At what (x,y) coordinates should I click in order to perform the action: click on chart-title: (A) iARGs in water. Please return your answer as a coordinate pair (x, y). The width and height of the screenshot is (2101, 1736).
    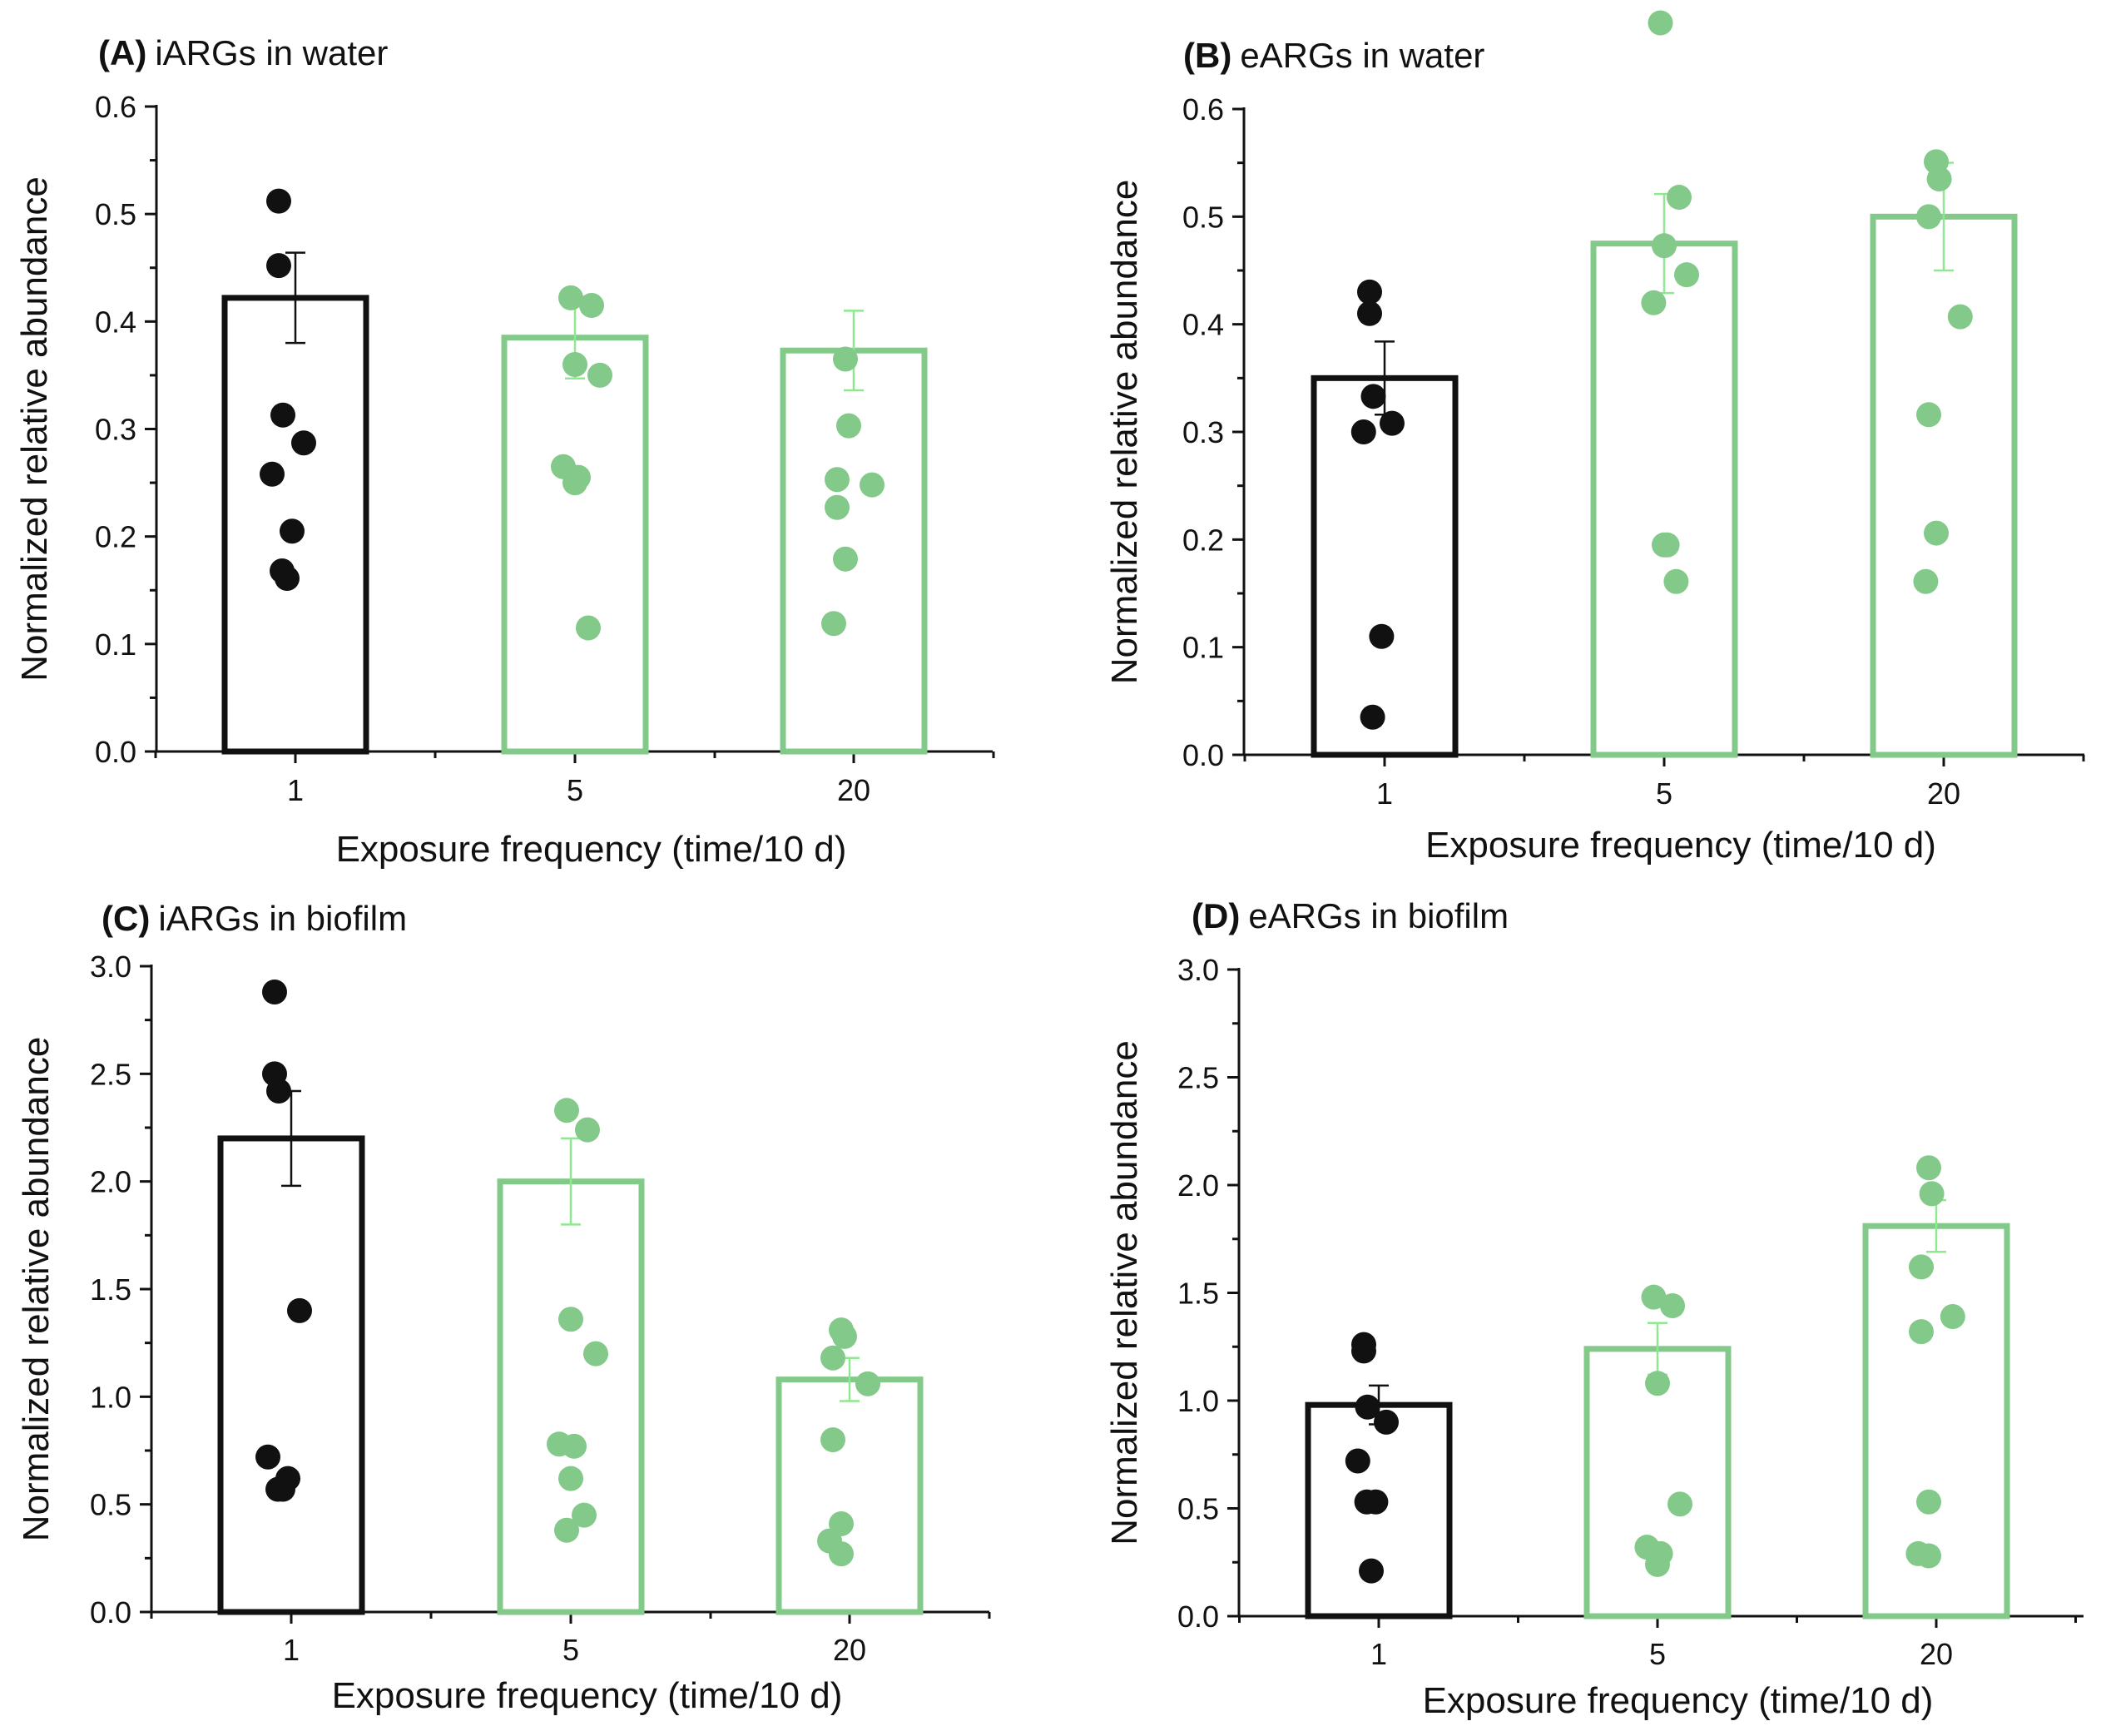
    Looking at the image, I should click on (243, 52).